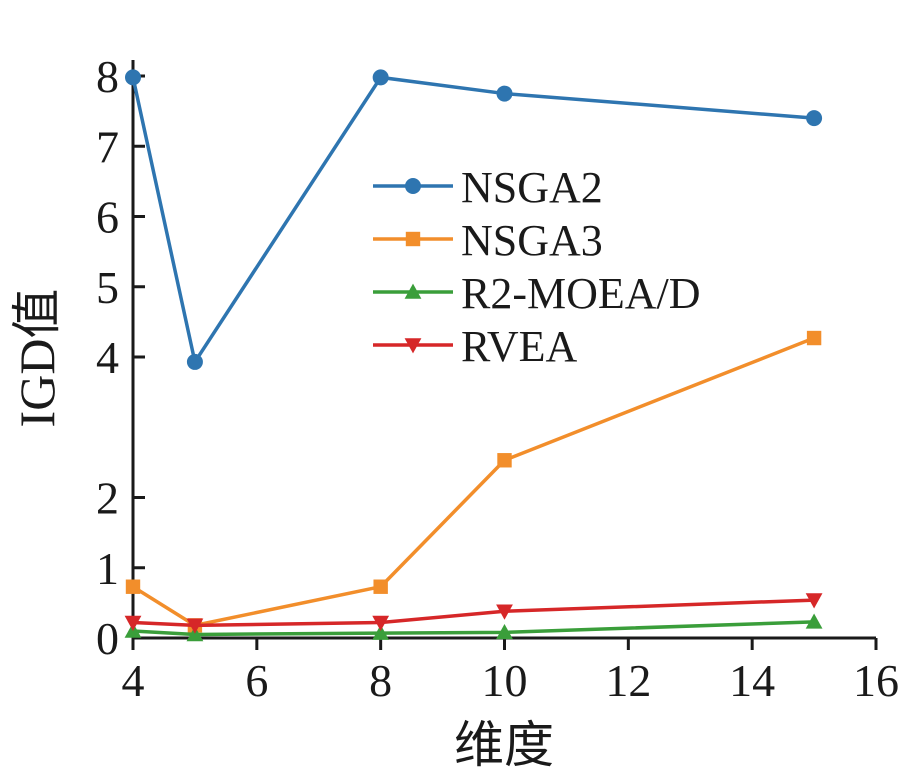 This screenshot has height=778, width=904. What do you see at coordinates (37, 358) in the screenshot?
I see `y-axis-title: IGD值` at bounding box center [37, 358].